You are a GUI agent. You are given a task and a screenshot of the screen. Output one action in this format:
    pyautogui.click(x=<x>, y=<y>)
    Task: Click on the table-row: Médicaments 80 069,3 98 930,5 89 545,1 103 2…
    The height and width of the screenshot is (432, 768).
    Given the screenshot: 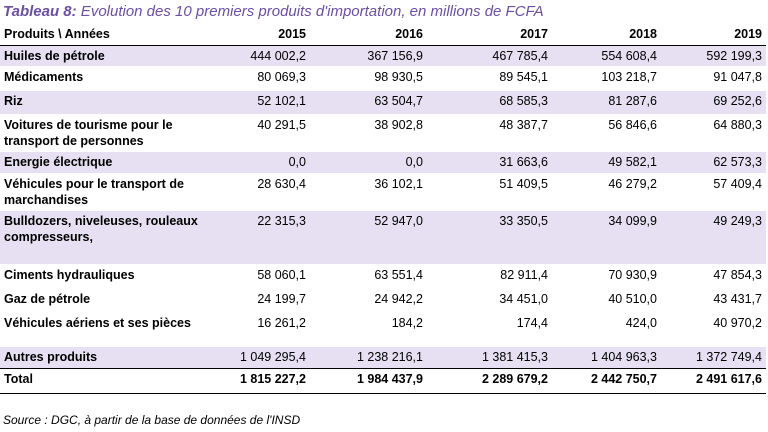 What is the action you would take?
    pyautogui.click(x=383, y=78)
    